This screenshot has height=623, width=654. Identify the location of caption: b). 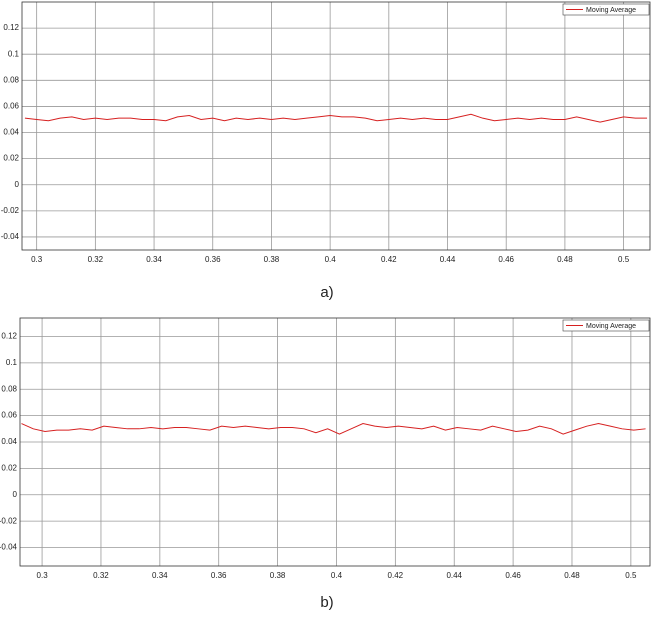
(326, 602).